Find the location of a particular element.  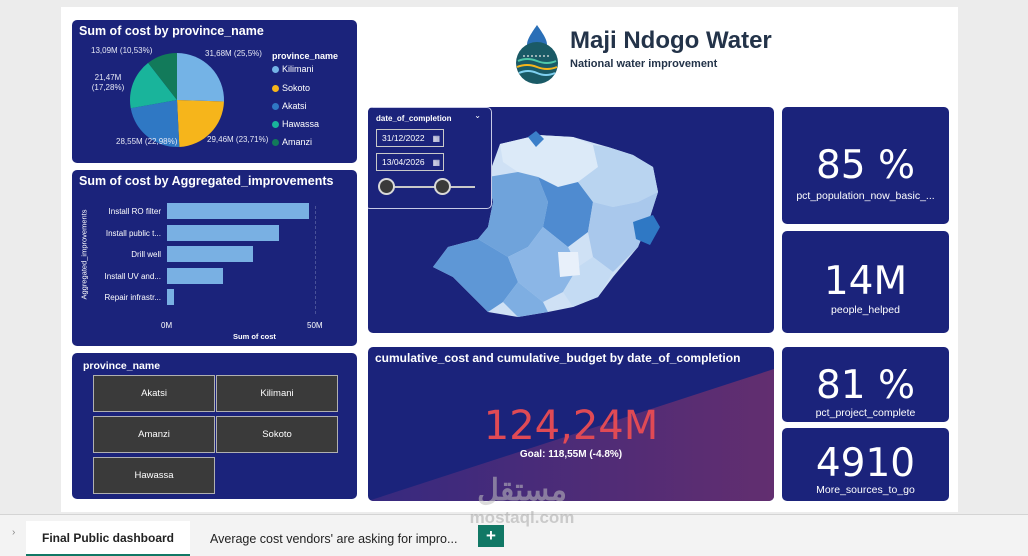

bar-chart-tick-0: 0M is located at coordinates (167, 325).